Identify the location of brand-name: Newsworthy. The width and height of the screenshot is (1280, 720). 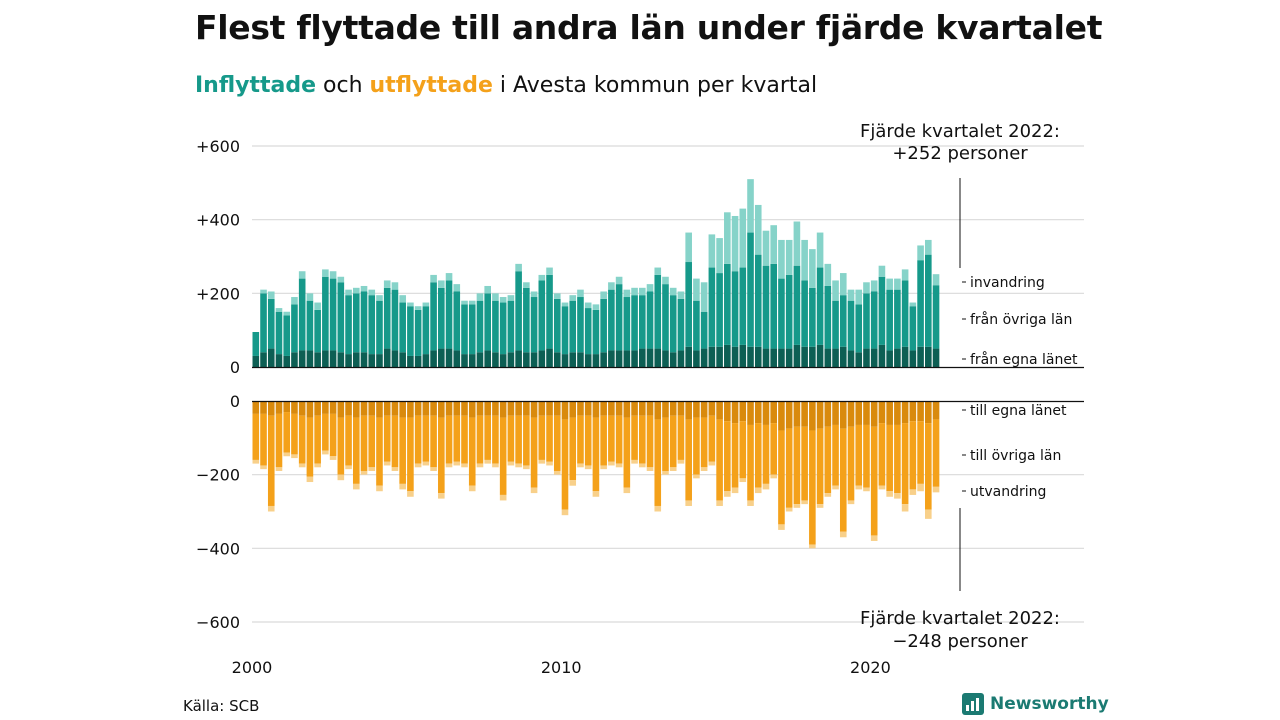
(1049, 704).